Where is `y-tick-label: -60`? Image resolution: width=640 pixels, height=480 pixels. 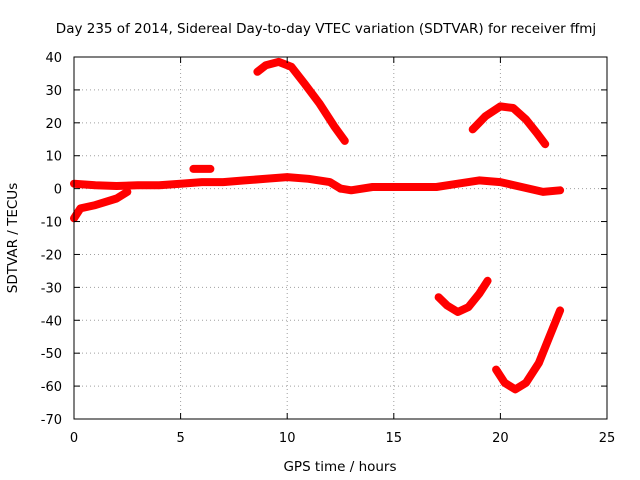
y-tick-label: -60 is located at coordinates (51, 387).